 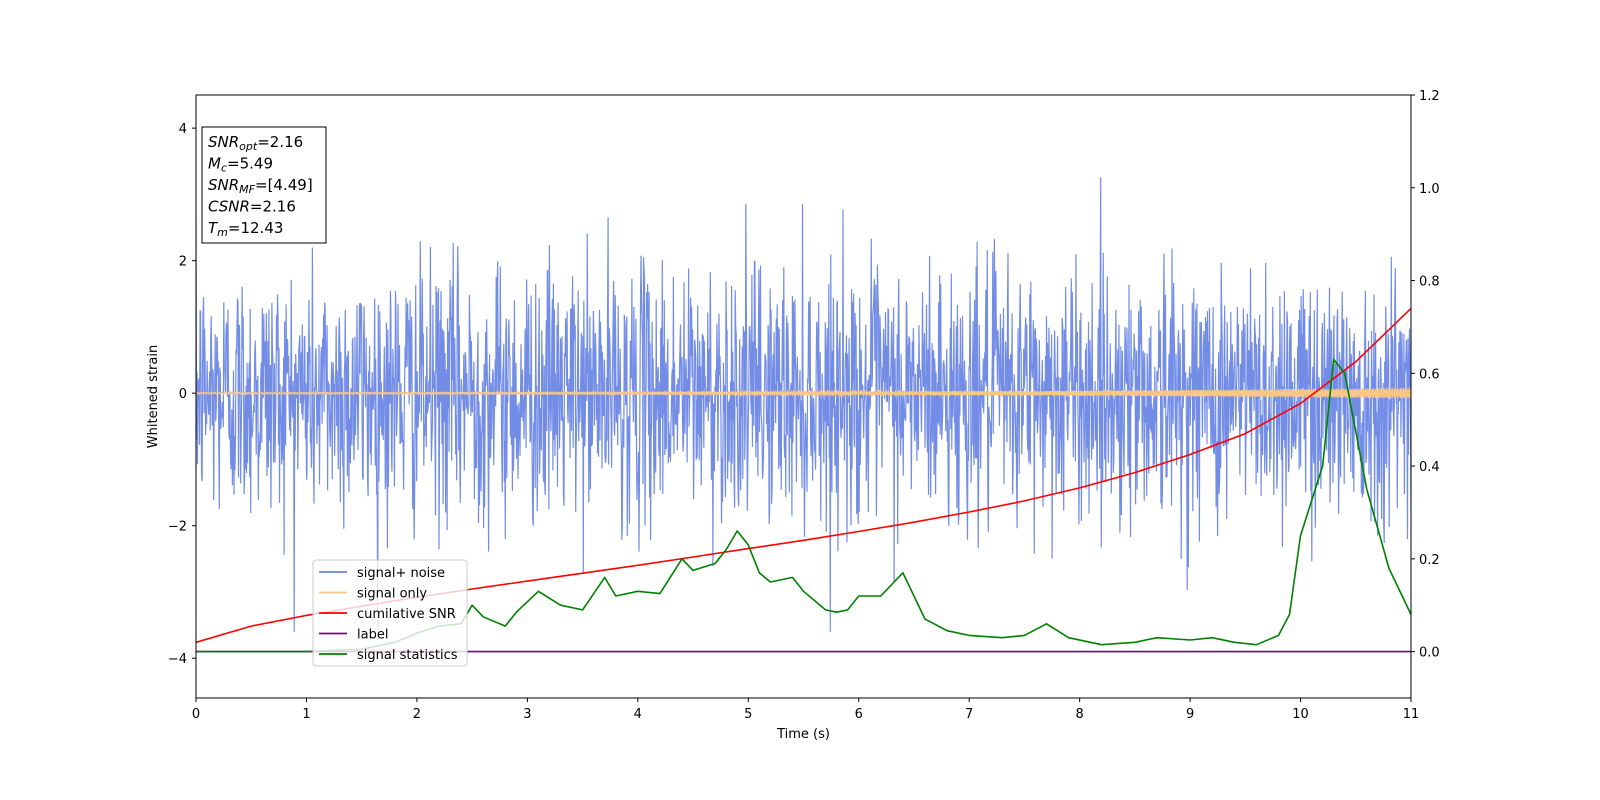 I want to click on y-axis-left: −4 −2 0 2 4, so click(x=182, y=394).